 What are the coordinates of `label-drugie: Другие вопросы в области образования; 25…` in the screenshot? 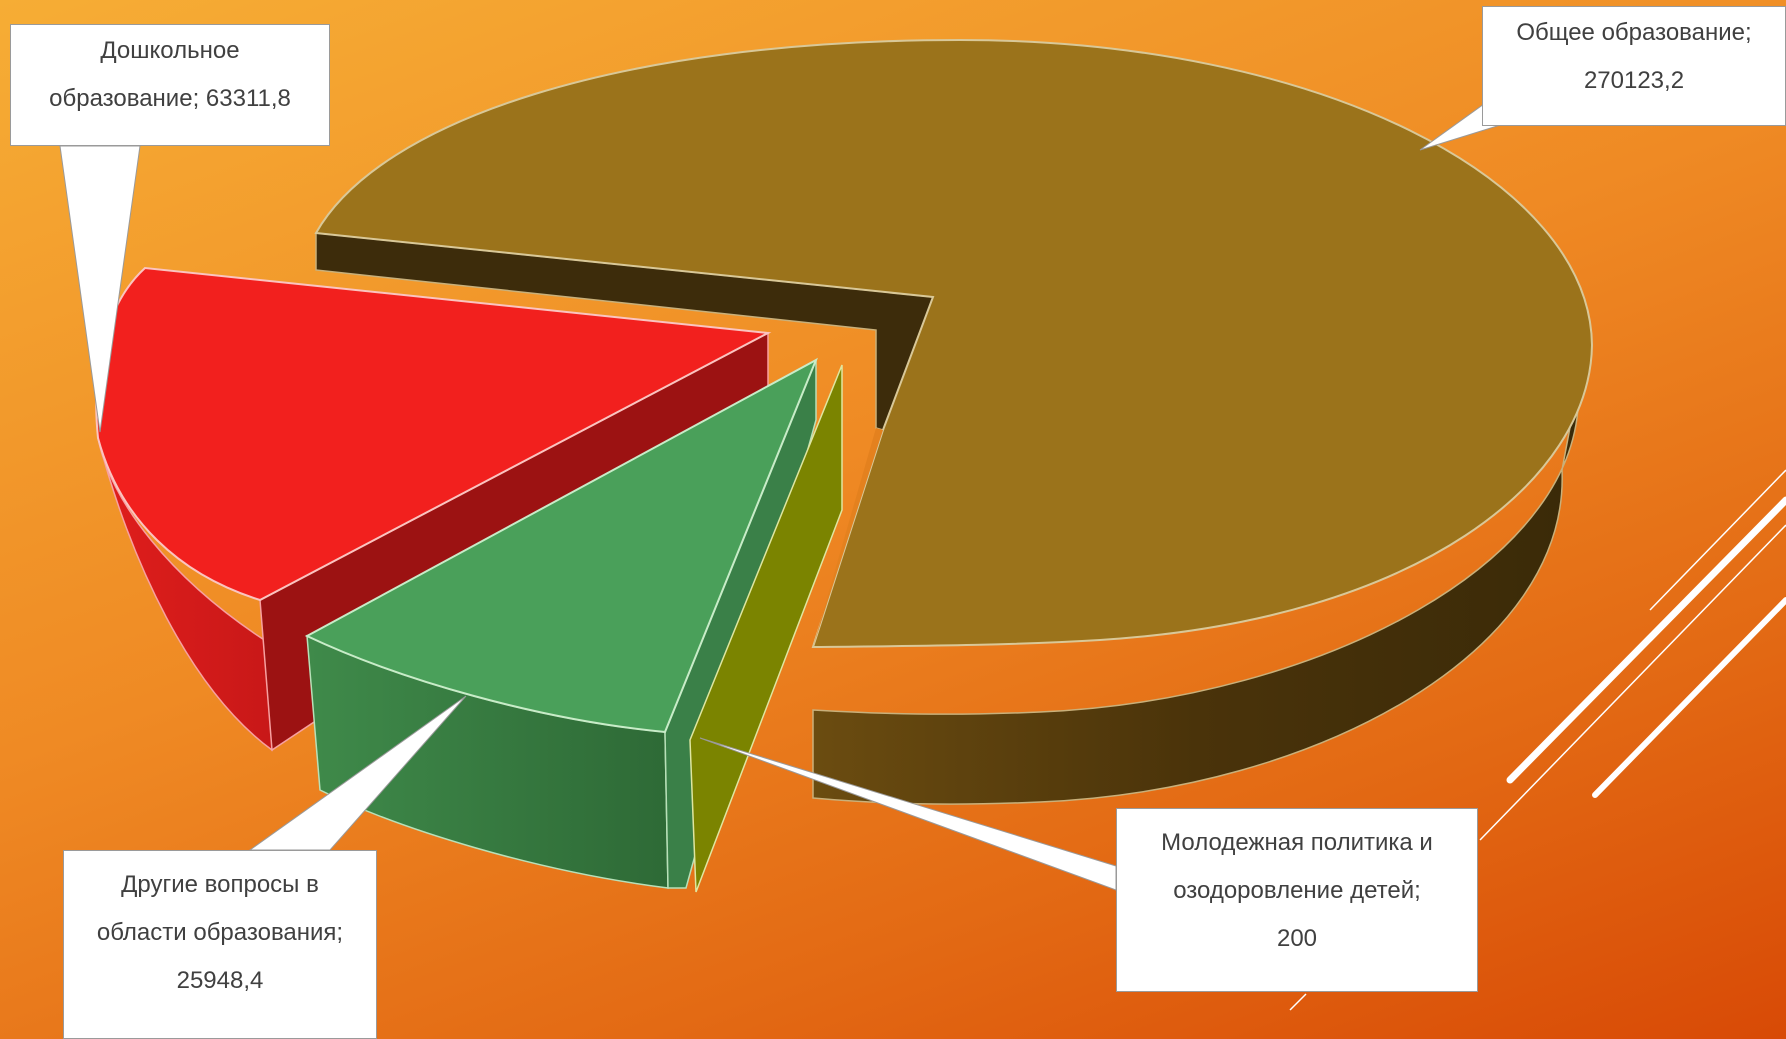 It's located at (220, 944).